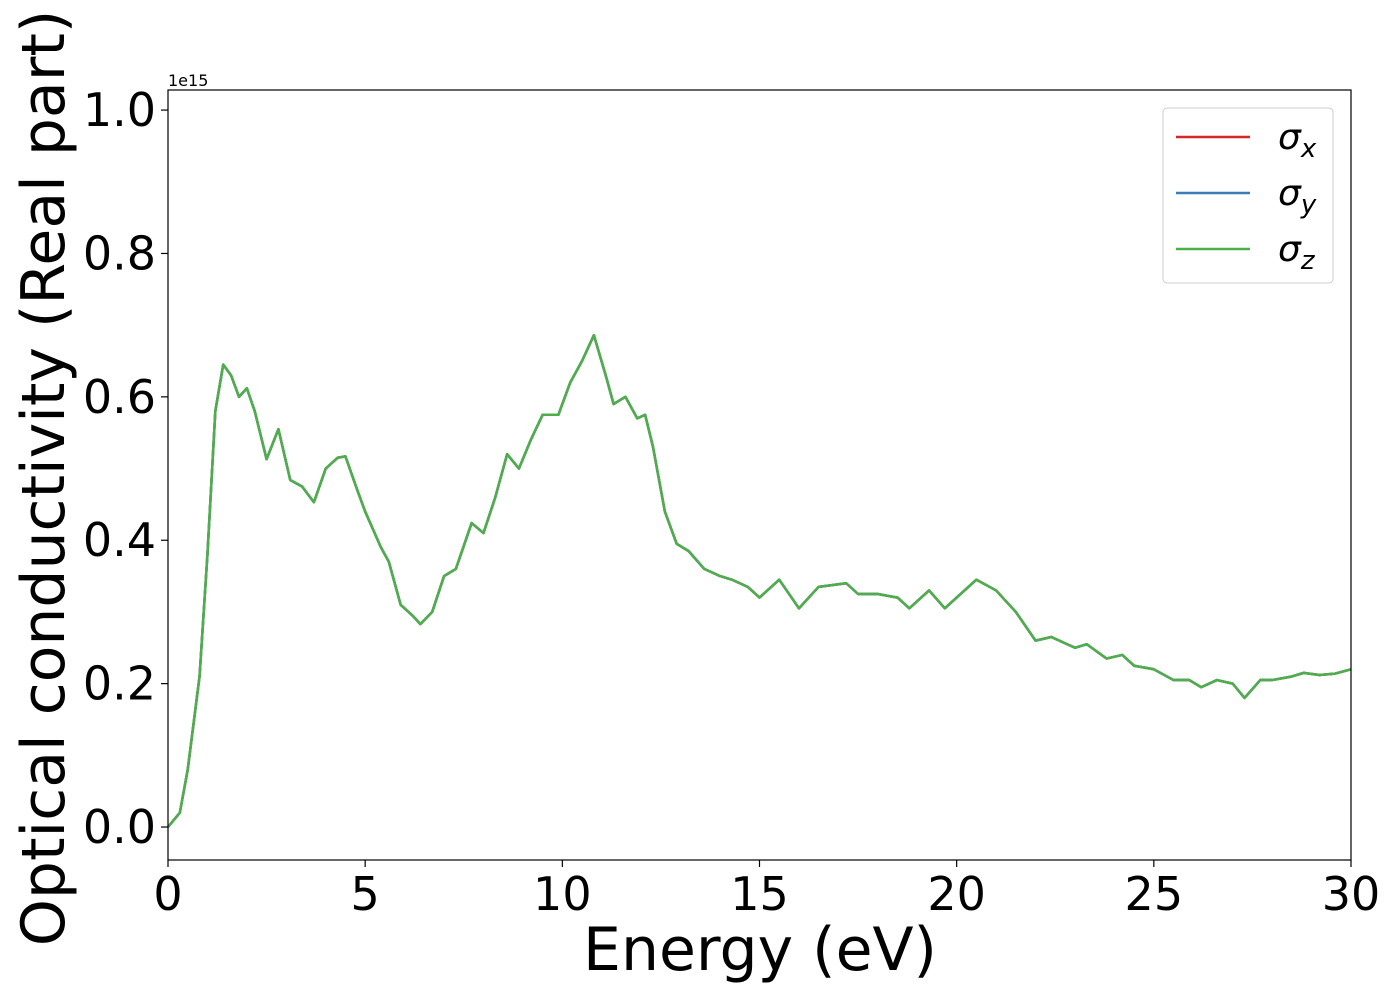  I want to click on x-tick-label: 0, so click(167, 894).